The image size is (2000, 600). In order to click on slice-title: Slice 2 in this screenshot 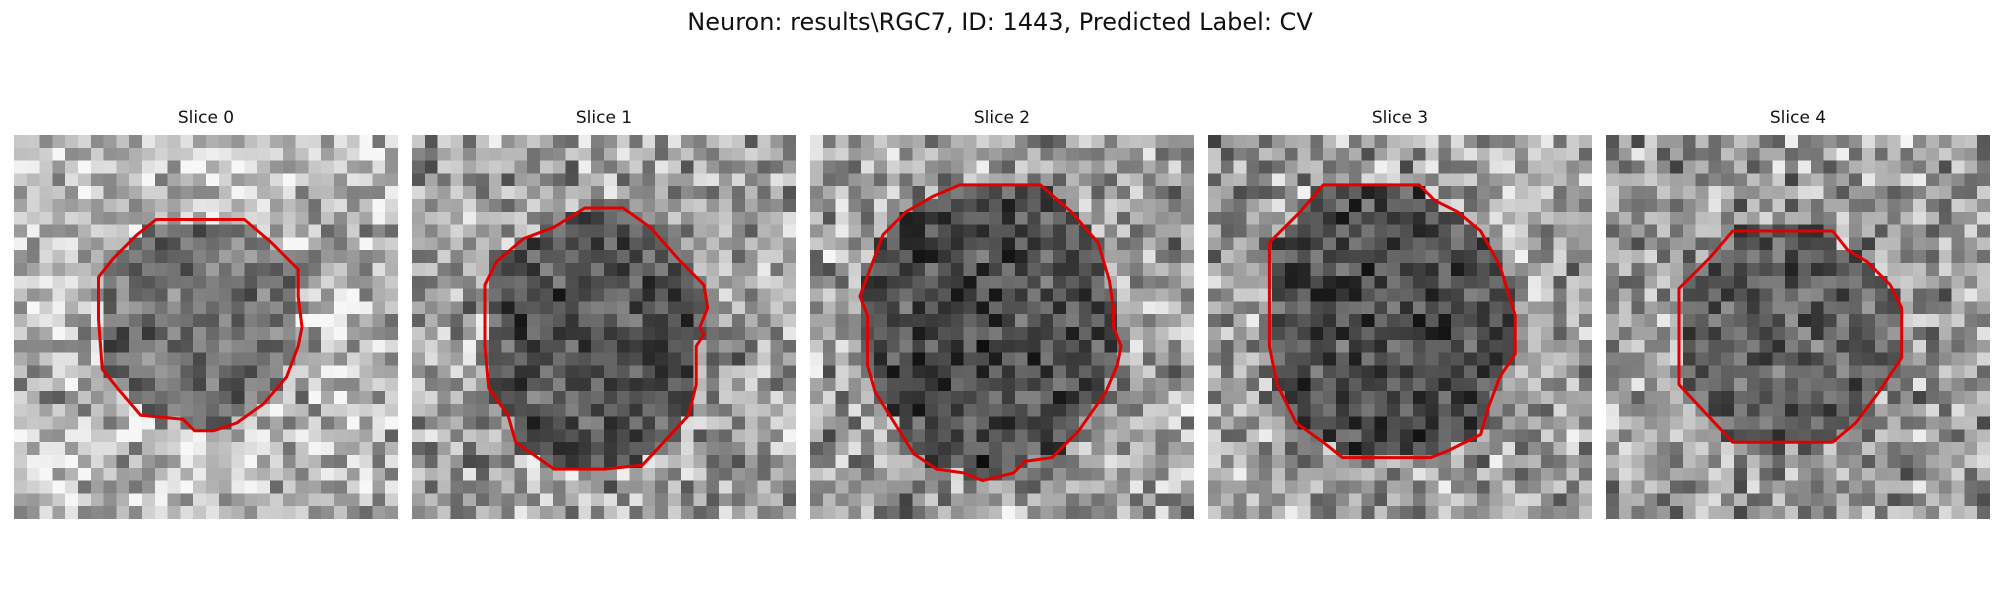, I will do `click(1002, 118)`.